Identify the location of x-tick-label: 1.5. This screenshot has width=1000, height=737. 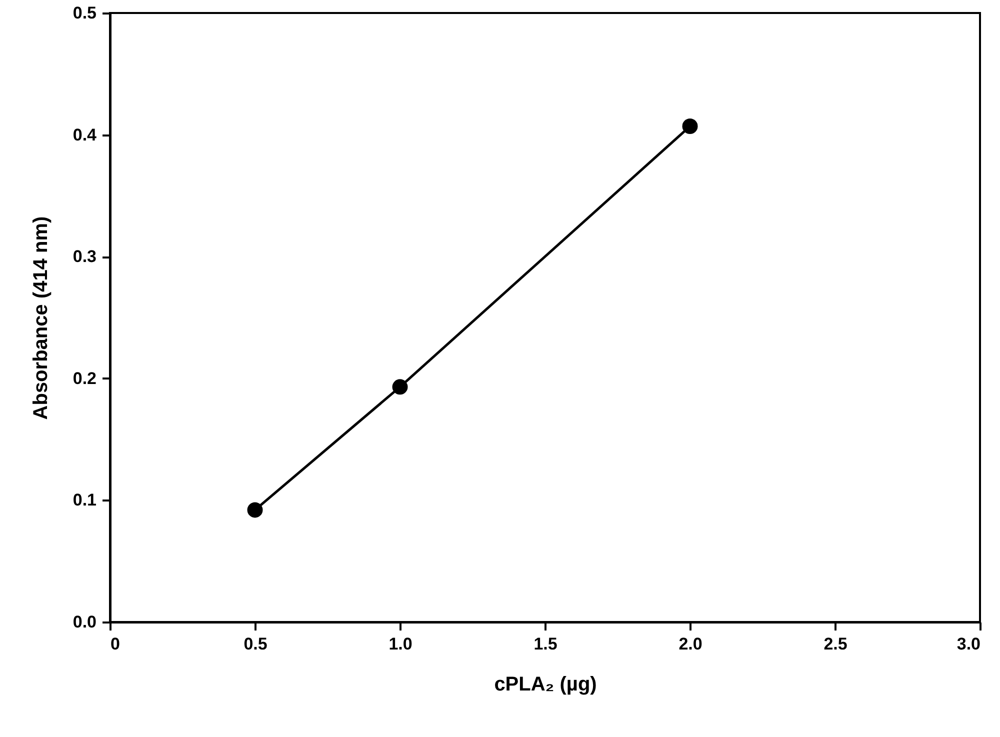
(546, 644).